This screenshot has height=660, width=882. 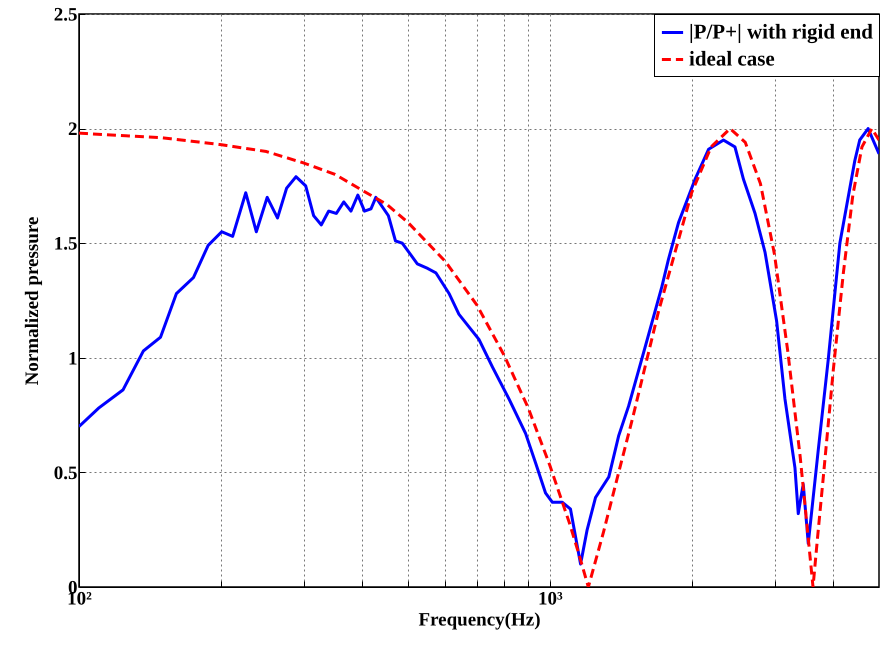 I want to click on y-tick-label: 1.5, so click(x=66, y=244).